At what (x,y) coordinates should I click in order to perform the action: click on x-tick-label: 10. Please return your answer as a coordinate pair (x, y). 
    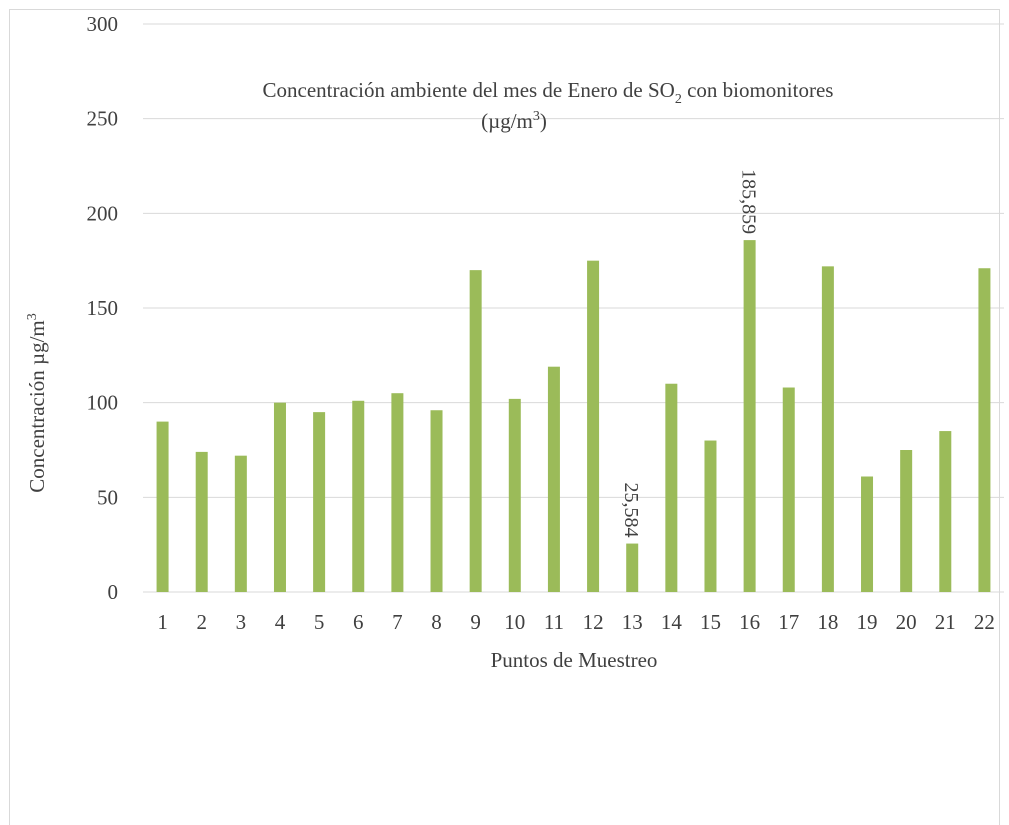
    Looking at the image, I should click on (514, 622).